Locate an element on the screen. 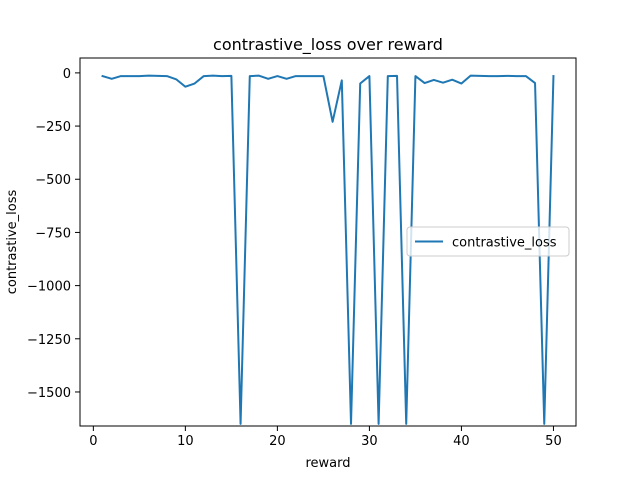 The height and width of the screenshot is (480, 640). x-tick-label: 50 is located at coordinates (553, 441).